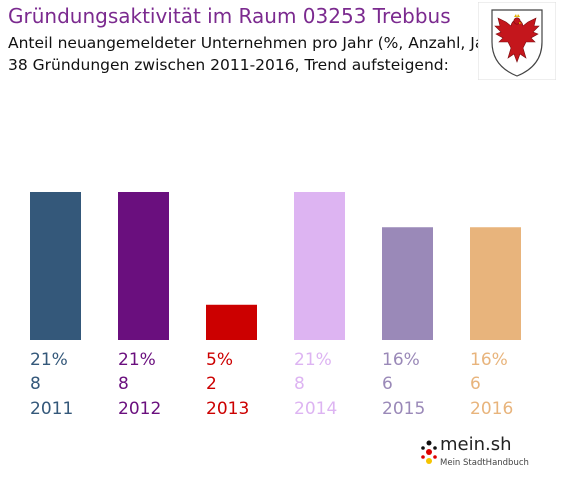  I want to click on bar-2013, so click(231, 322).